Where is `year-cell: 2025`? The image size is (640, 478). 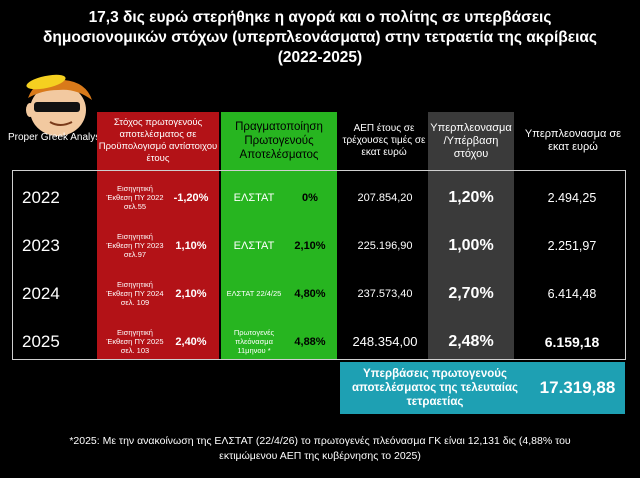 year-cell: 2025 is located at coordinates (41, 341).